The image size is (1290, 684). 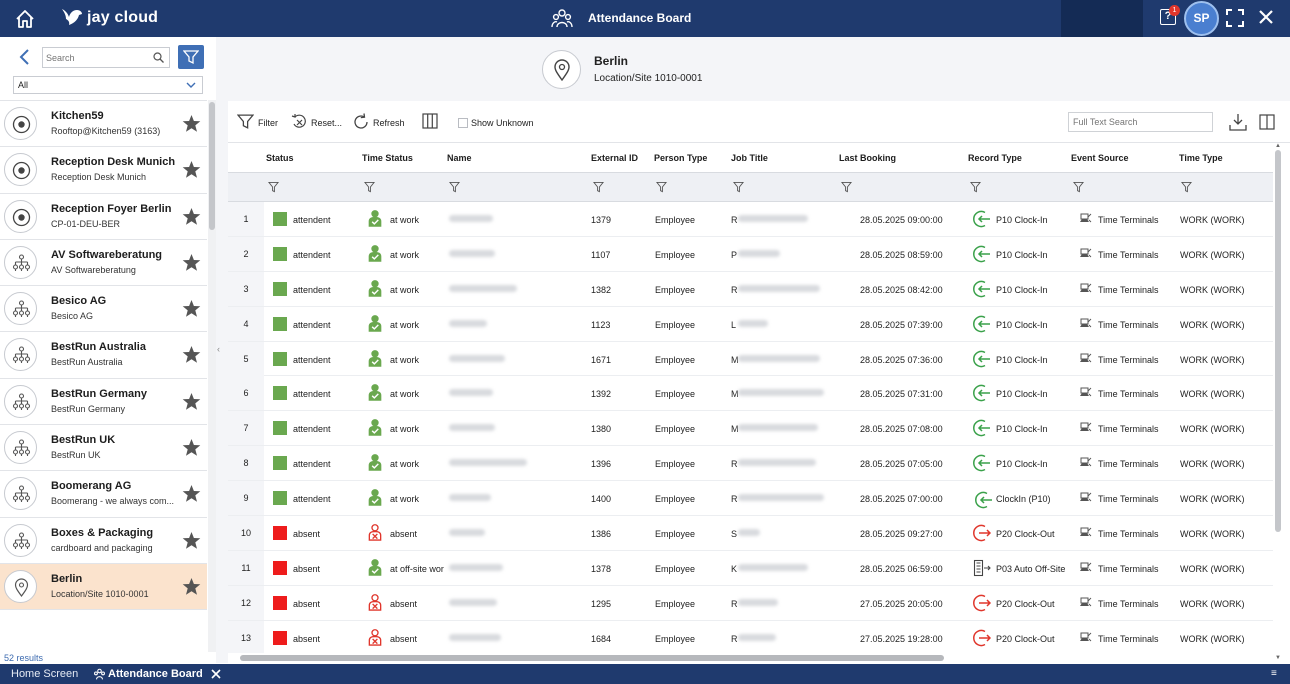 I want to click on sidebar-list-item: Kitchen59 Rooftop@Kitchen59 (3163), so click(x=103, y=124).